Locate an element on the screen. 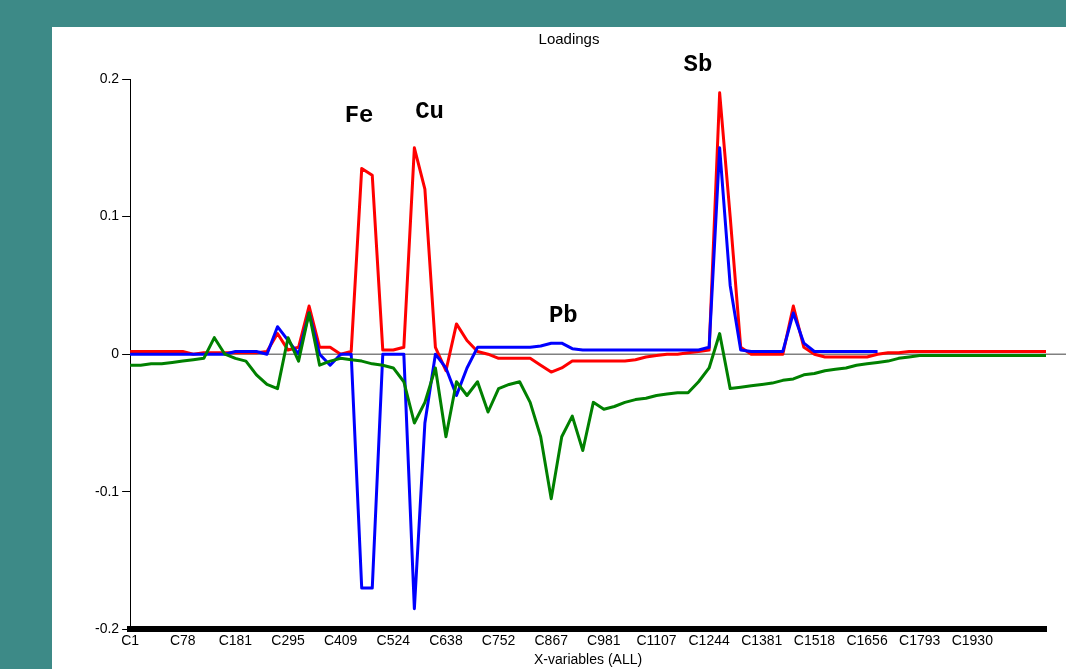  x-tick-label: C524 is located at coordinates (393, 639).